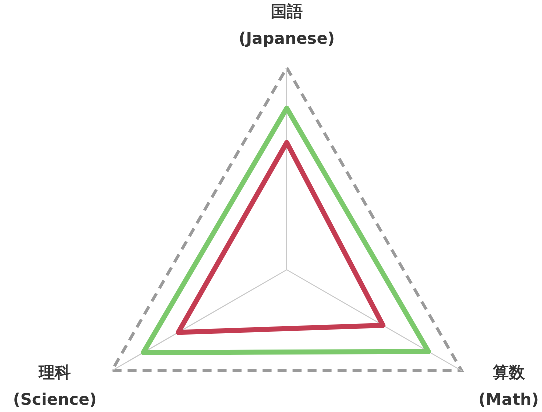  I want to click on spoke-label: 国語 (Japanese), so click(287, 25).